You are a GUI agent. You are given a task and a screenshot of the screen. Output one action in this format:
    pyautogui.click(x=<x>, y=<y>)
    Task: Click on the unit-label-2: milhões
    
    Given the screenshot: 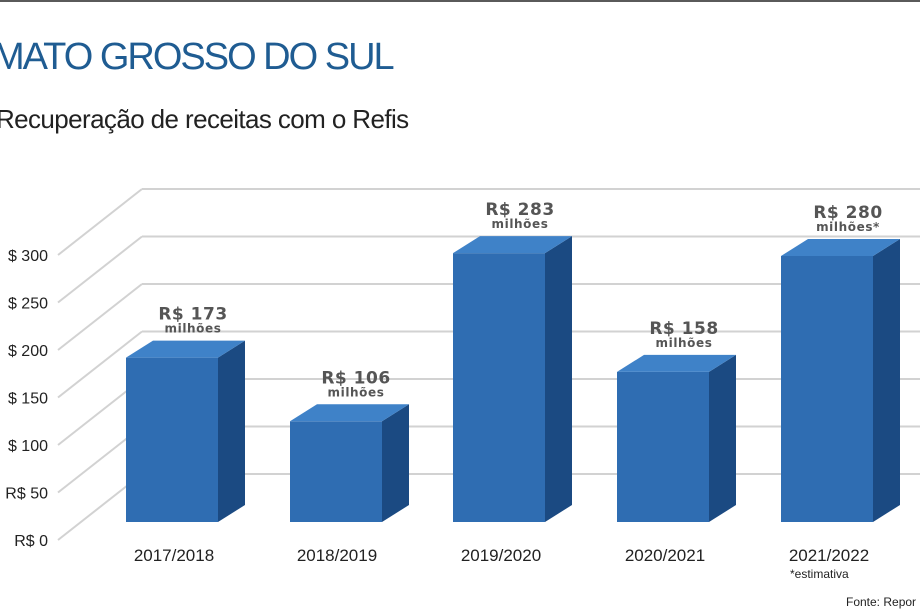 What is the action you would take?
    pyautogui.click(x=520, y=224)
    